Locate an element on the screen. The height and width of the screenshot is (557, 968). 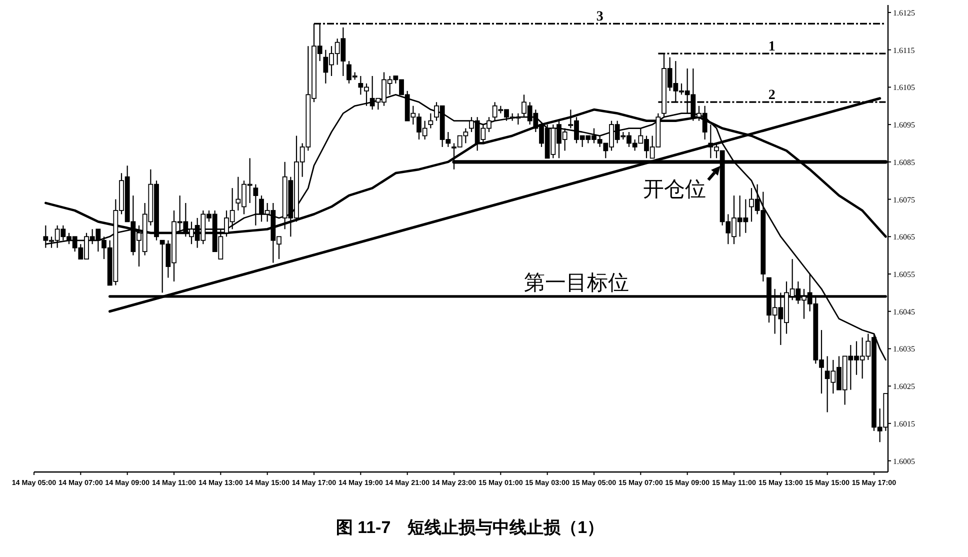
y-tick-label: 1.6005 is located at coordinates (904, 461).